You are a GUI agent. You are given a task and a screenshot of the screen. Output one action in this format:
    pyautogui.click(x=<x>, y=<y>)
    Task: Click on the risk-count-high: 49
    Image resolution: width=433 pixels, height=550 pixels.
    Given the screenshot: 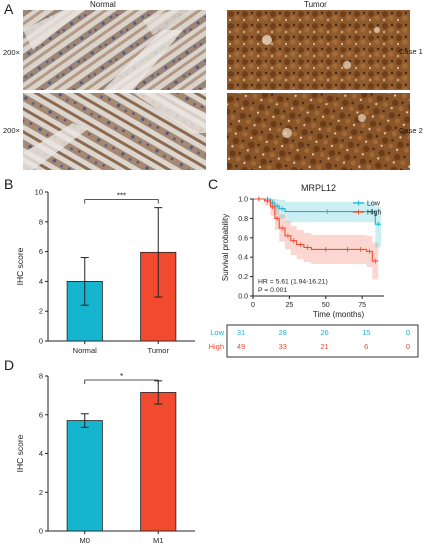 What is the action you would take?
    pyautogui.click(x=241, y=346)
    